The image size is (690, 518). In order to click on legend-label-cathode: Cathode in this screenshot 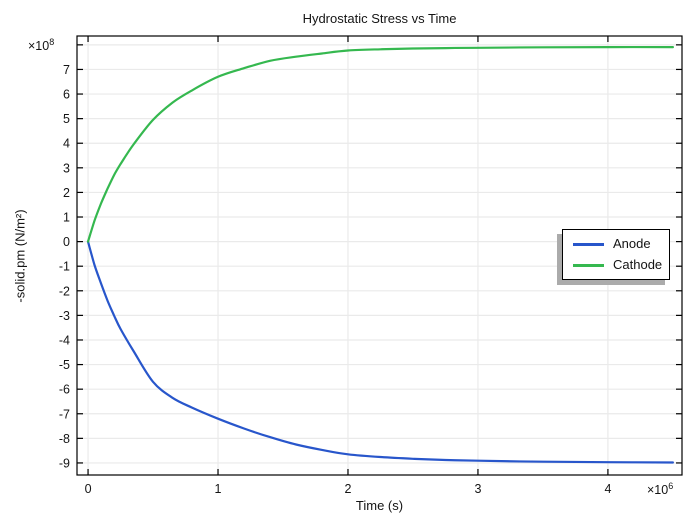, I will do `click(638, 264)`.